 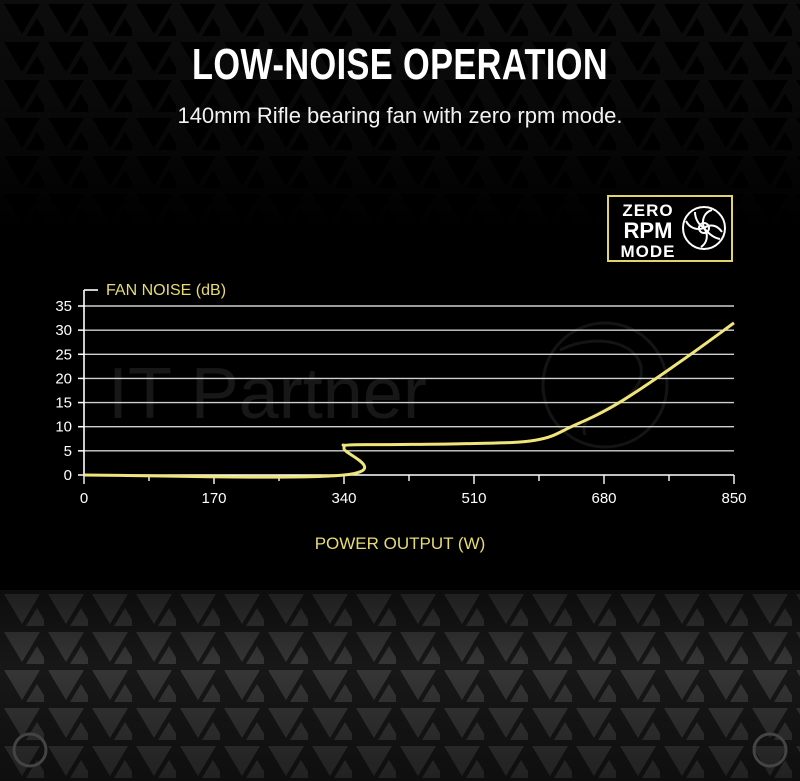 I want to click on y-tick-label: 30, so click(x=63, y=330).